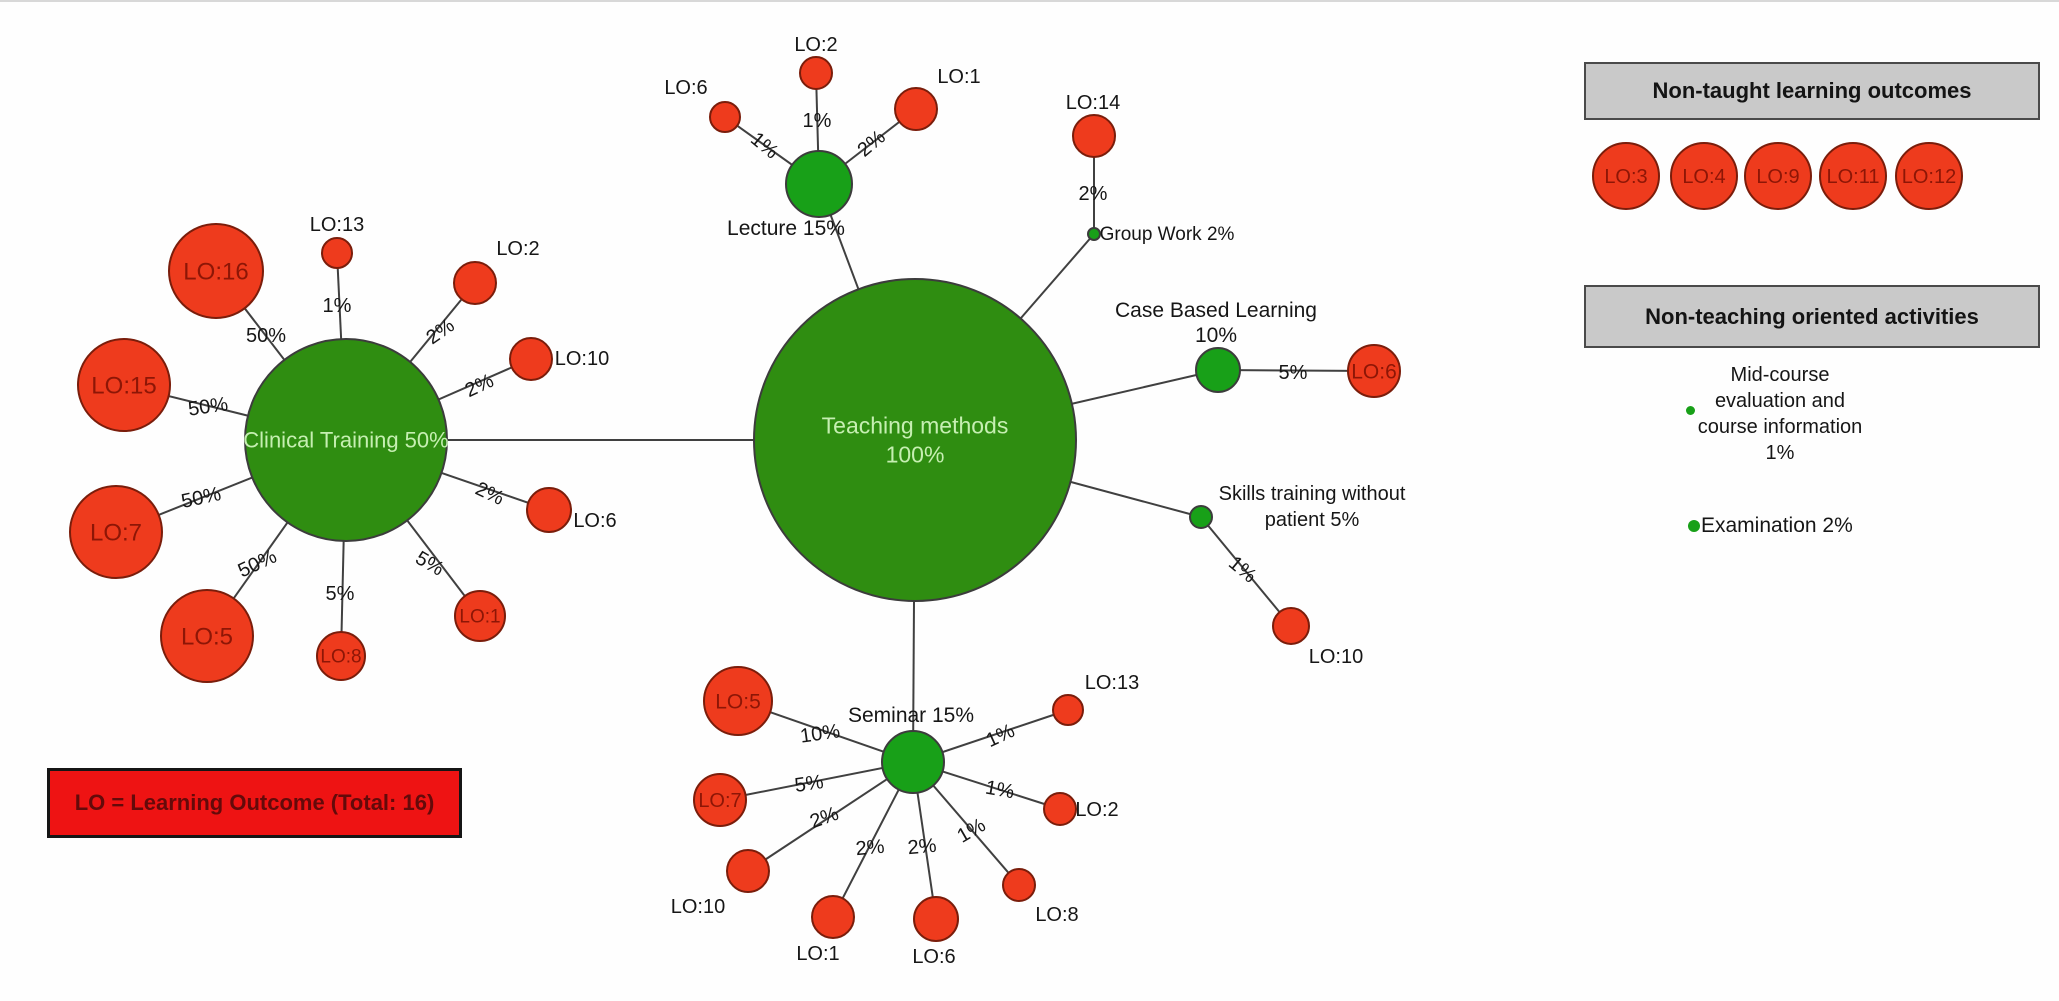 Image resolution: width=2059 pixels, height=1001 pixels. Describe the element at coordinates (517, 249) in the screenshot. I see `clinical-lo2-label: LO:2` at that location.